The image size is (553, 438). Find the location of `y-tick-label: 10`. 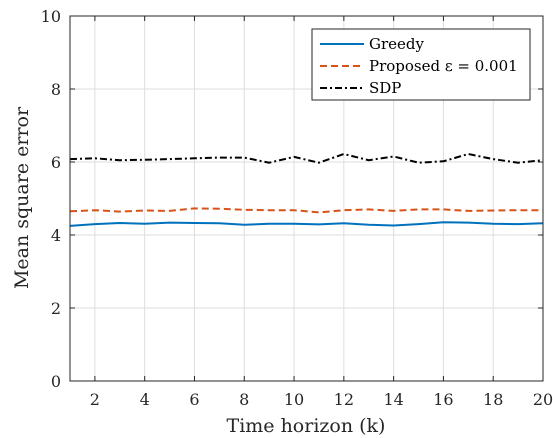

y-tick-label: 10 is located at coordinates (51, 16).